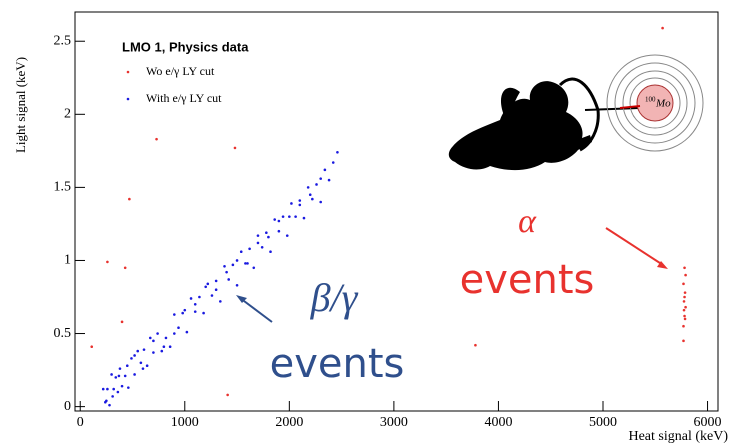 This screenshot has width=732, height=447. I want to click on atom-icon, so click(655, 103).